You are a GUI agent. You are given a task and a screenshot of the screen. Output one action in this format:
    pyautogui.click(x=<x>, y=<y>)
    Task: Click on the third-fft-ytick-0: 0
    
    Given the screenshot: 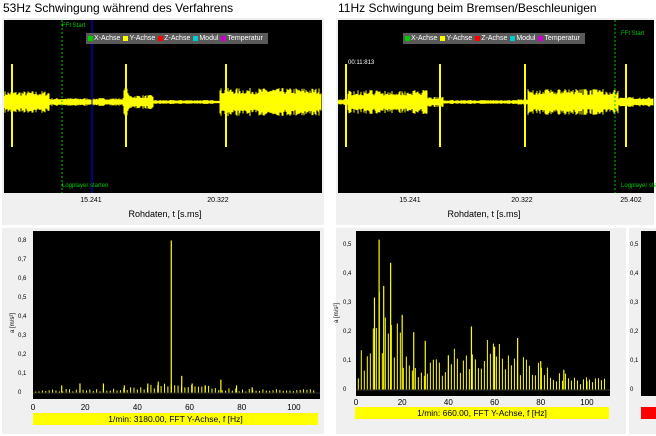 What is the action you would take?
    pyautogui.click(x=632, y=390)
    